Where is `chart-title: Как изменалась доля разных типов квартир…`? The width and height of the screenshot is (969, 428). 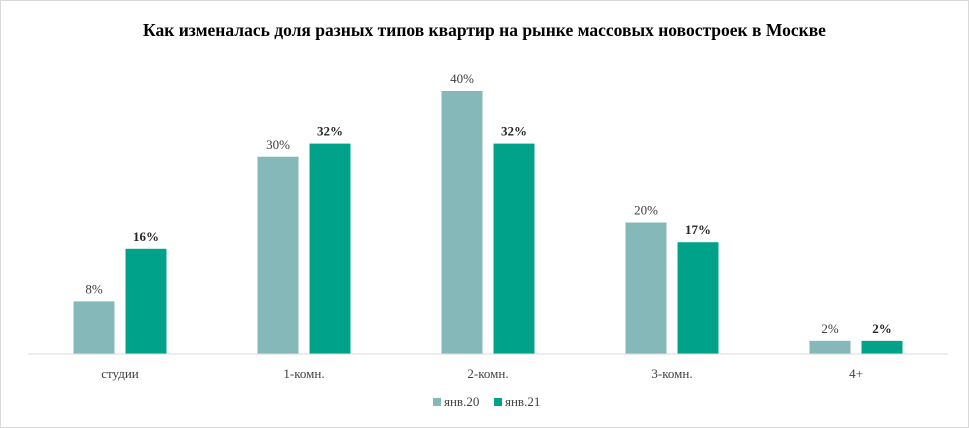
chart-title: Как изменалась доля разных типов квартир… is located at coordinates (484, 30).